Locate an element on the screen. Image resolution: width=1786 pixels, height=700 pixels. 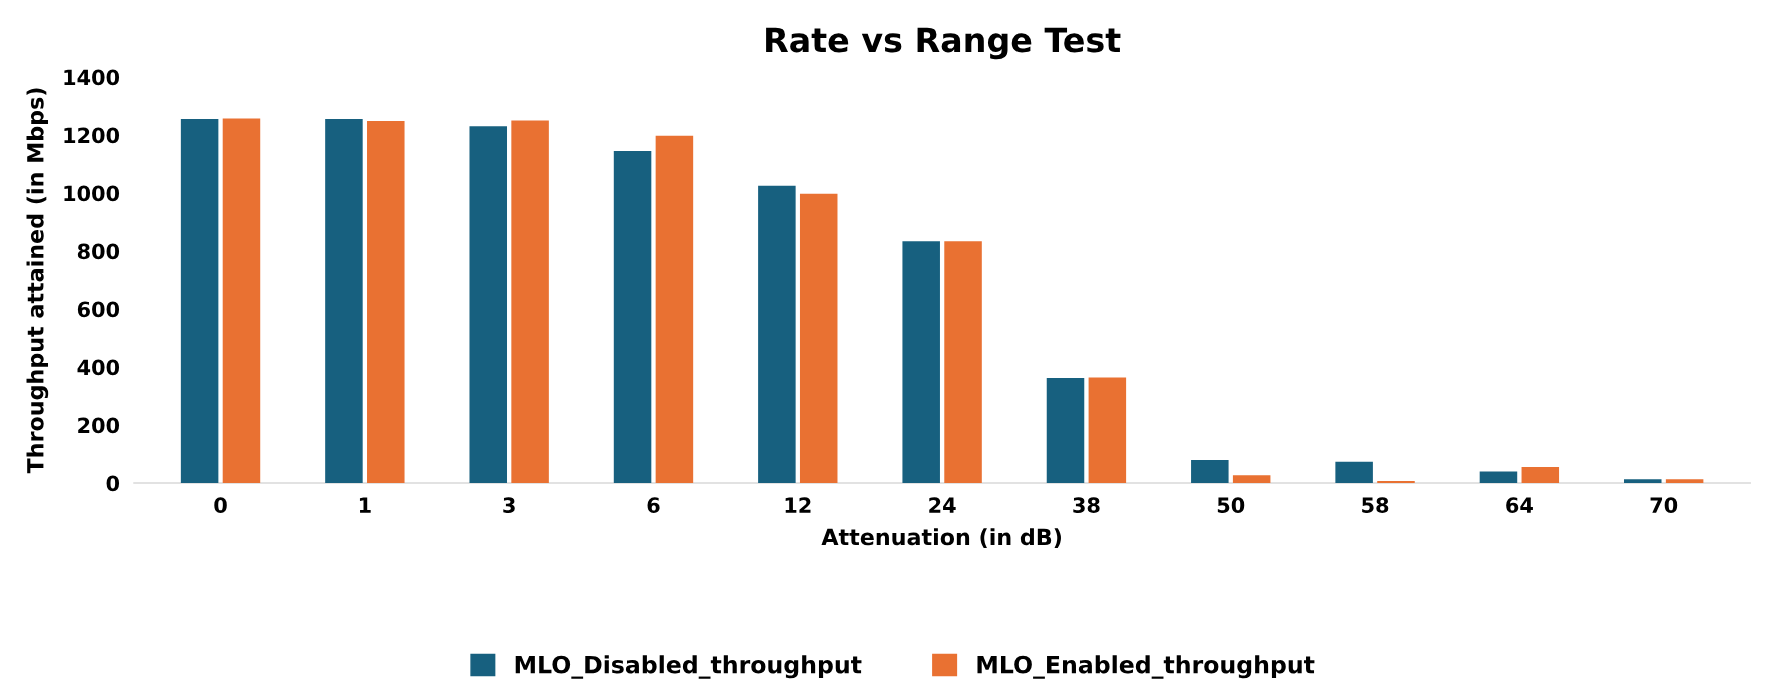
x-tick-label: 24 is located at coordinates (942, 505).